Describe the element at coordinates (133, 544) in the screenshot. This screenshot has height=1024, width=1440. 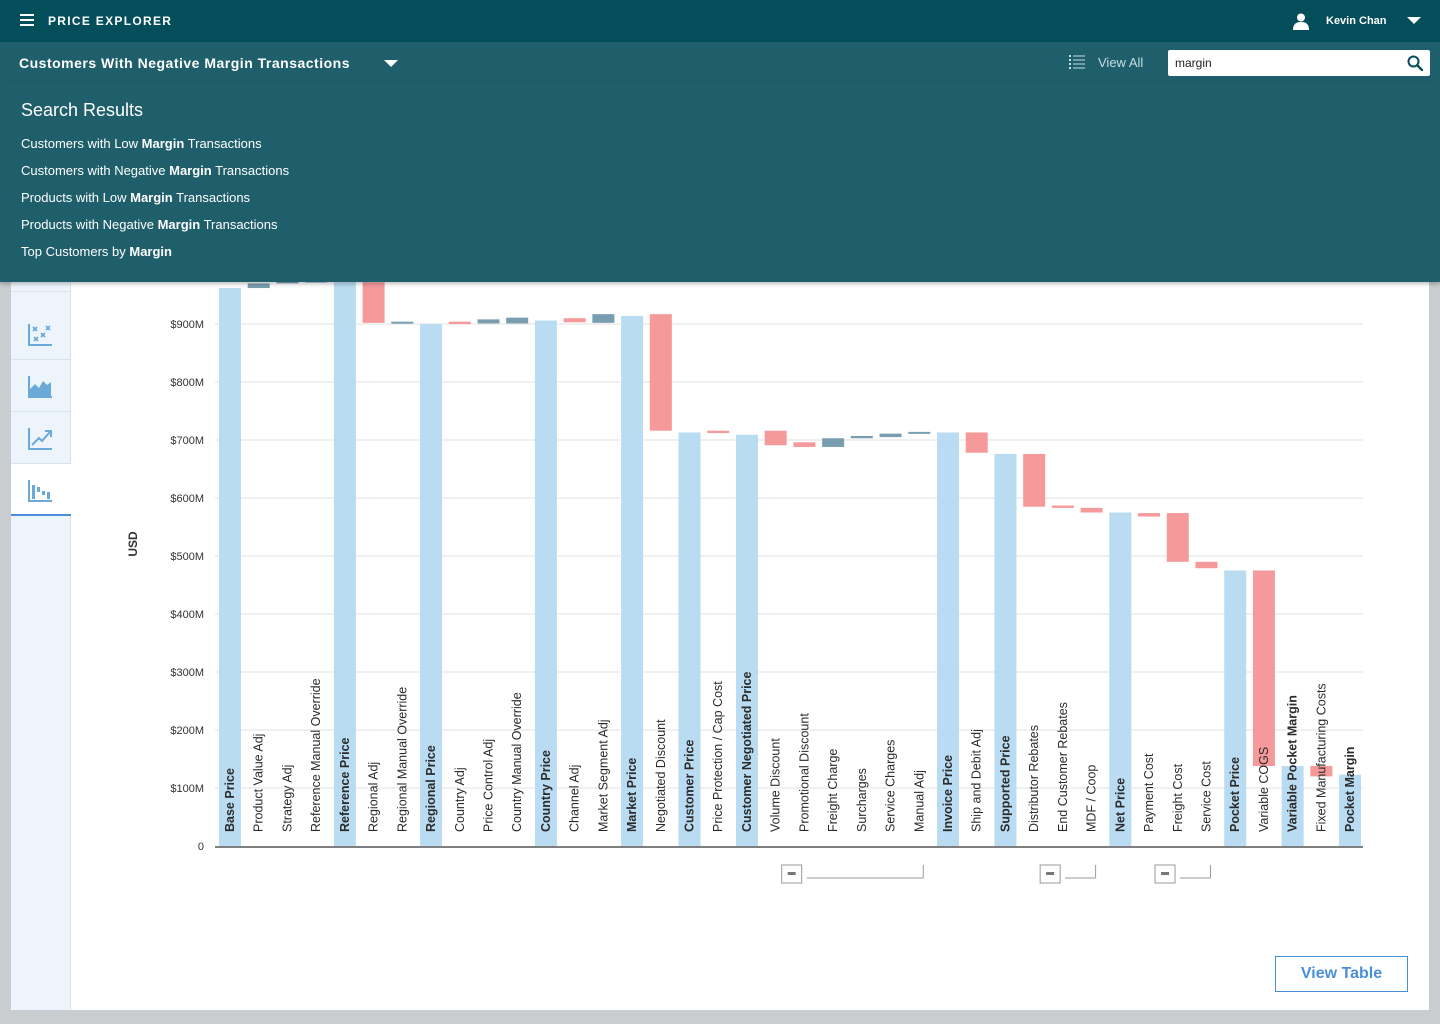
I see `y-axis-title: USD` at that location.